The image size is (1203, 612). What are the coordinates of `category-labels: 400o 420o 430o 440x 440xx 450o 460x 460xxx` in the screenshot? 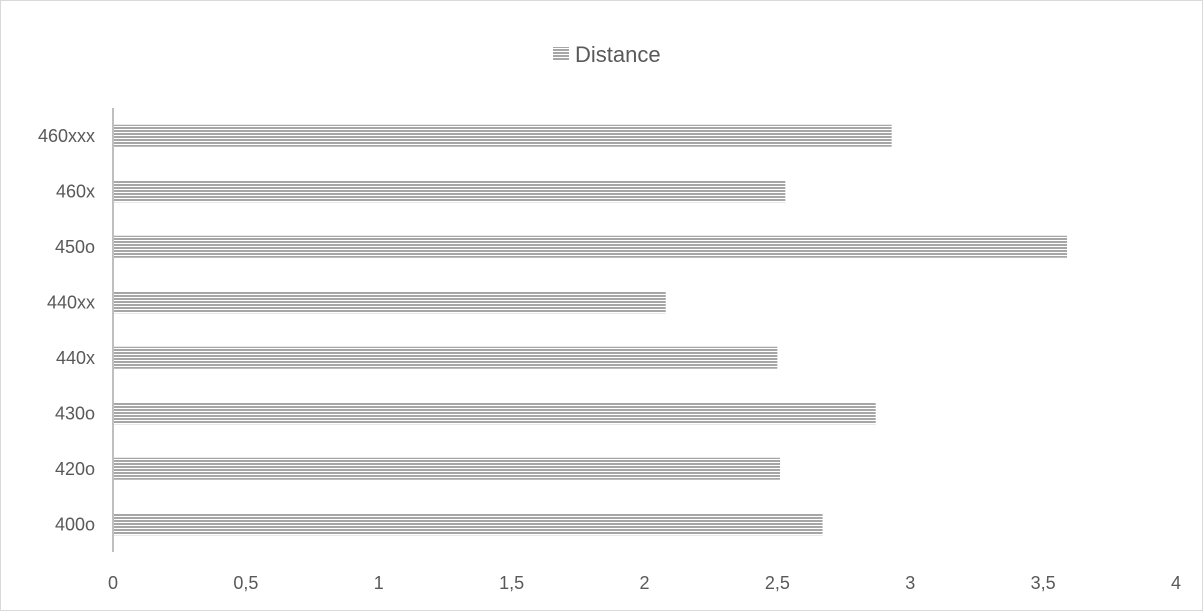 It's located at (66, 330).